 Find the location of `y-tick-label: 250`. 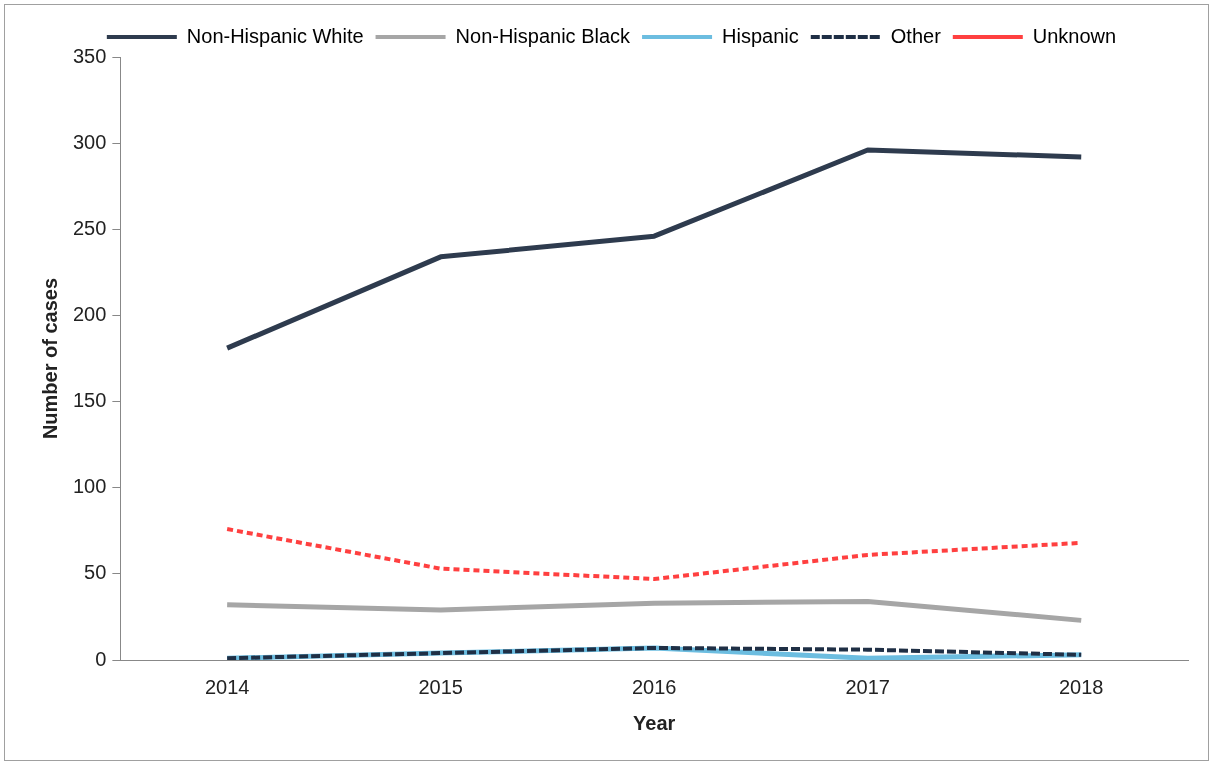

y-tick-label: 250 is located at coordinates (89, 227).